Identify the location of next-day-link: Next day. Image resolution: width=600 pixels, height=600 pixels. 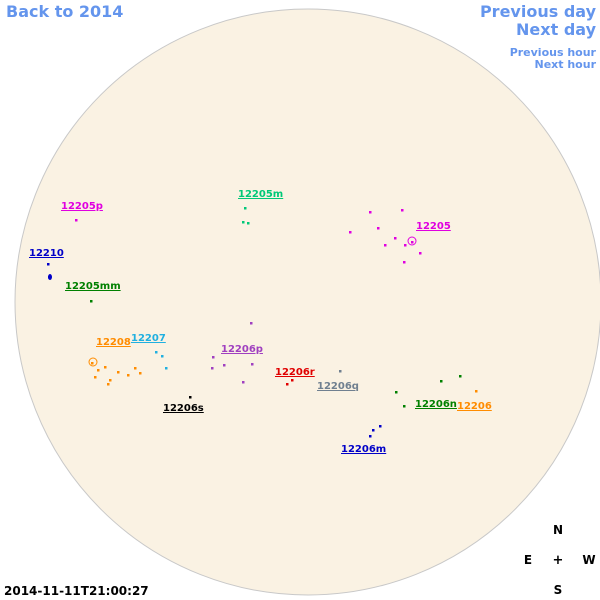
(556, 29).